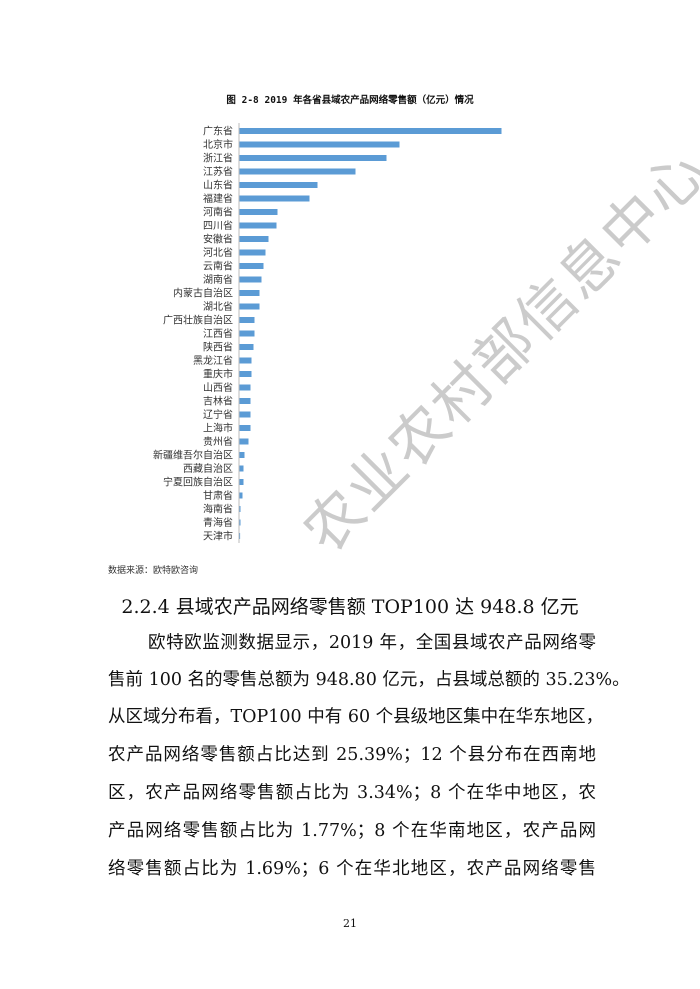 This screenshot has width=700, height=989. What do you see at coordinates (218, 158) in the screenshot?
I see `category-label: 浙江省` at bounding box center [218, 158].